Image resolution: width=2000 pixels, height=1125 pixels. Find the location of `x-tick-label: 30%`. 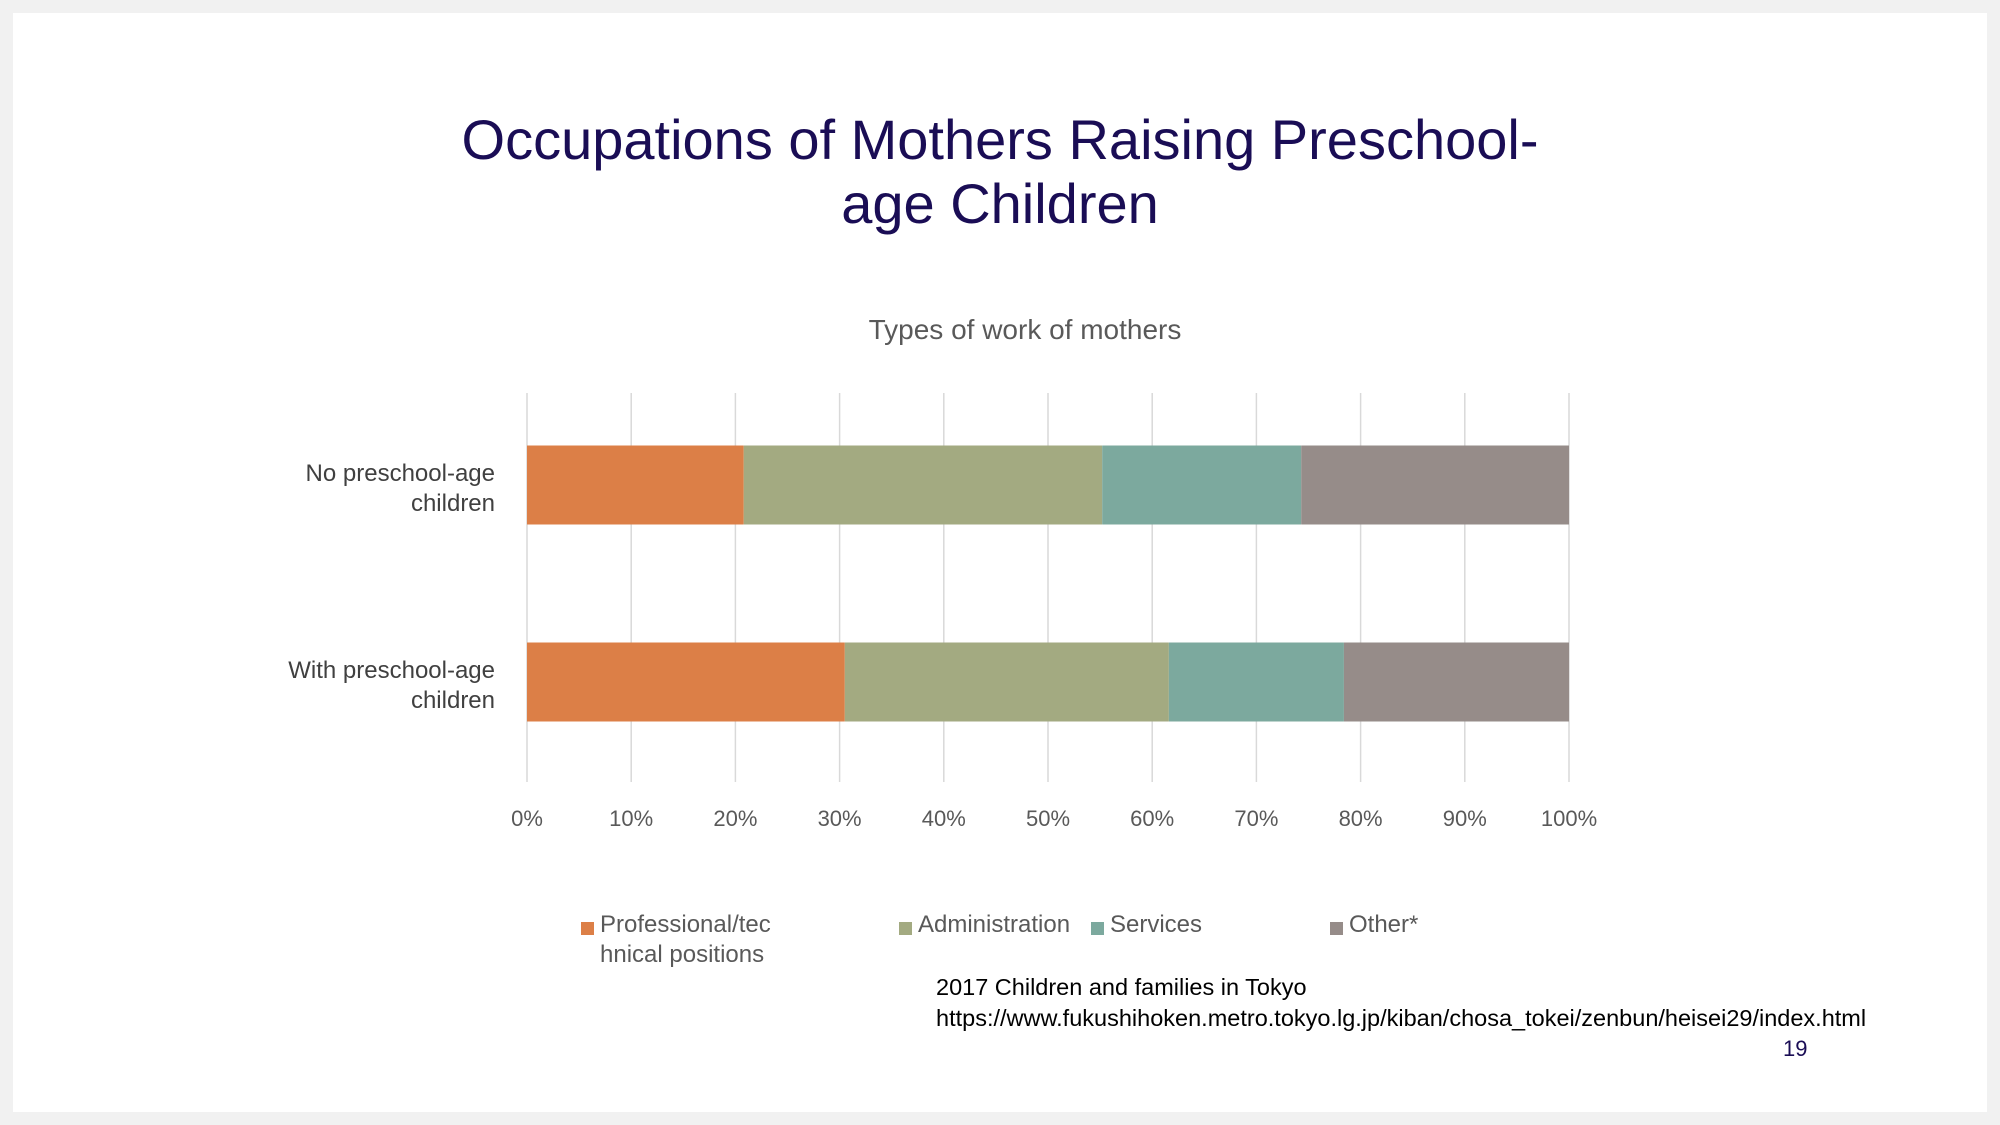

x-tick-label: 30% is located at coordinates (840, 818).